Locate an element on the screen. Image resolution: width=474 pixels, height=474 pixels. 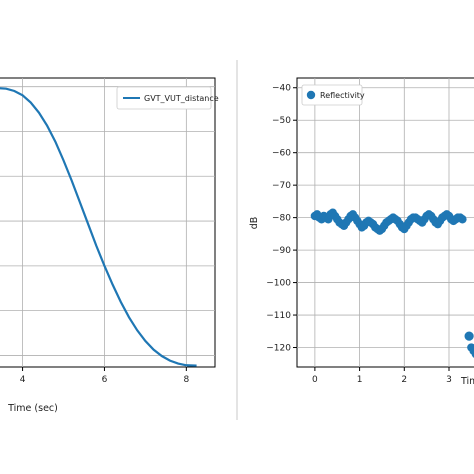
x-axis-label-left: Time (sec) is located at coordinates (32, 408).